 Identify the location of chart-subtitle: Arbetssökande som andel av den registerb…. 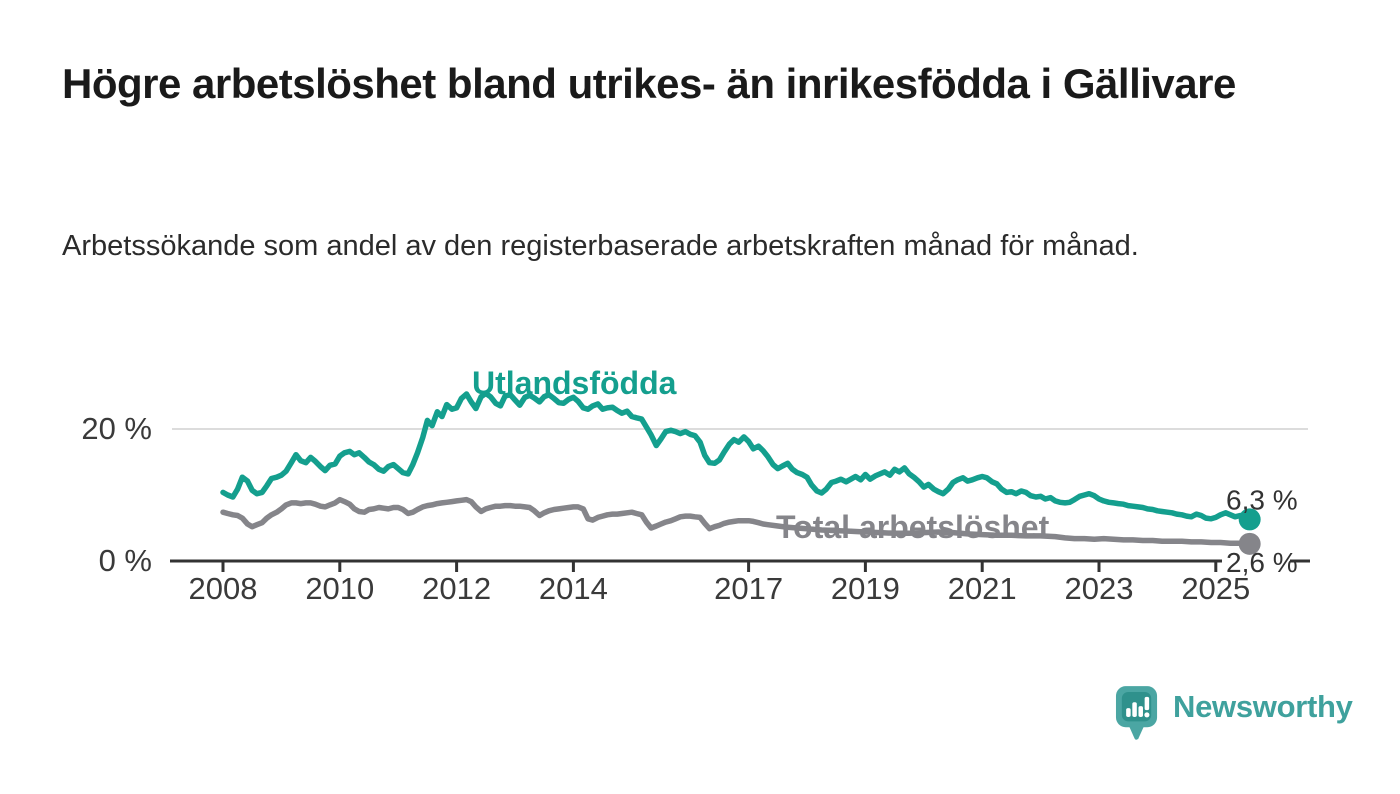
(600, 246).